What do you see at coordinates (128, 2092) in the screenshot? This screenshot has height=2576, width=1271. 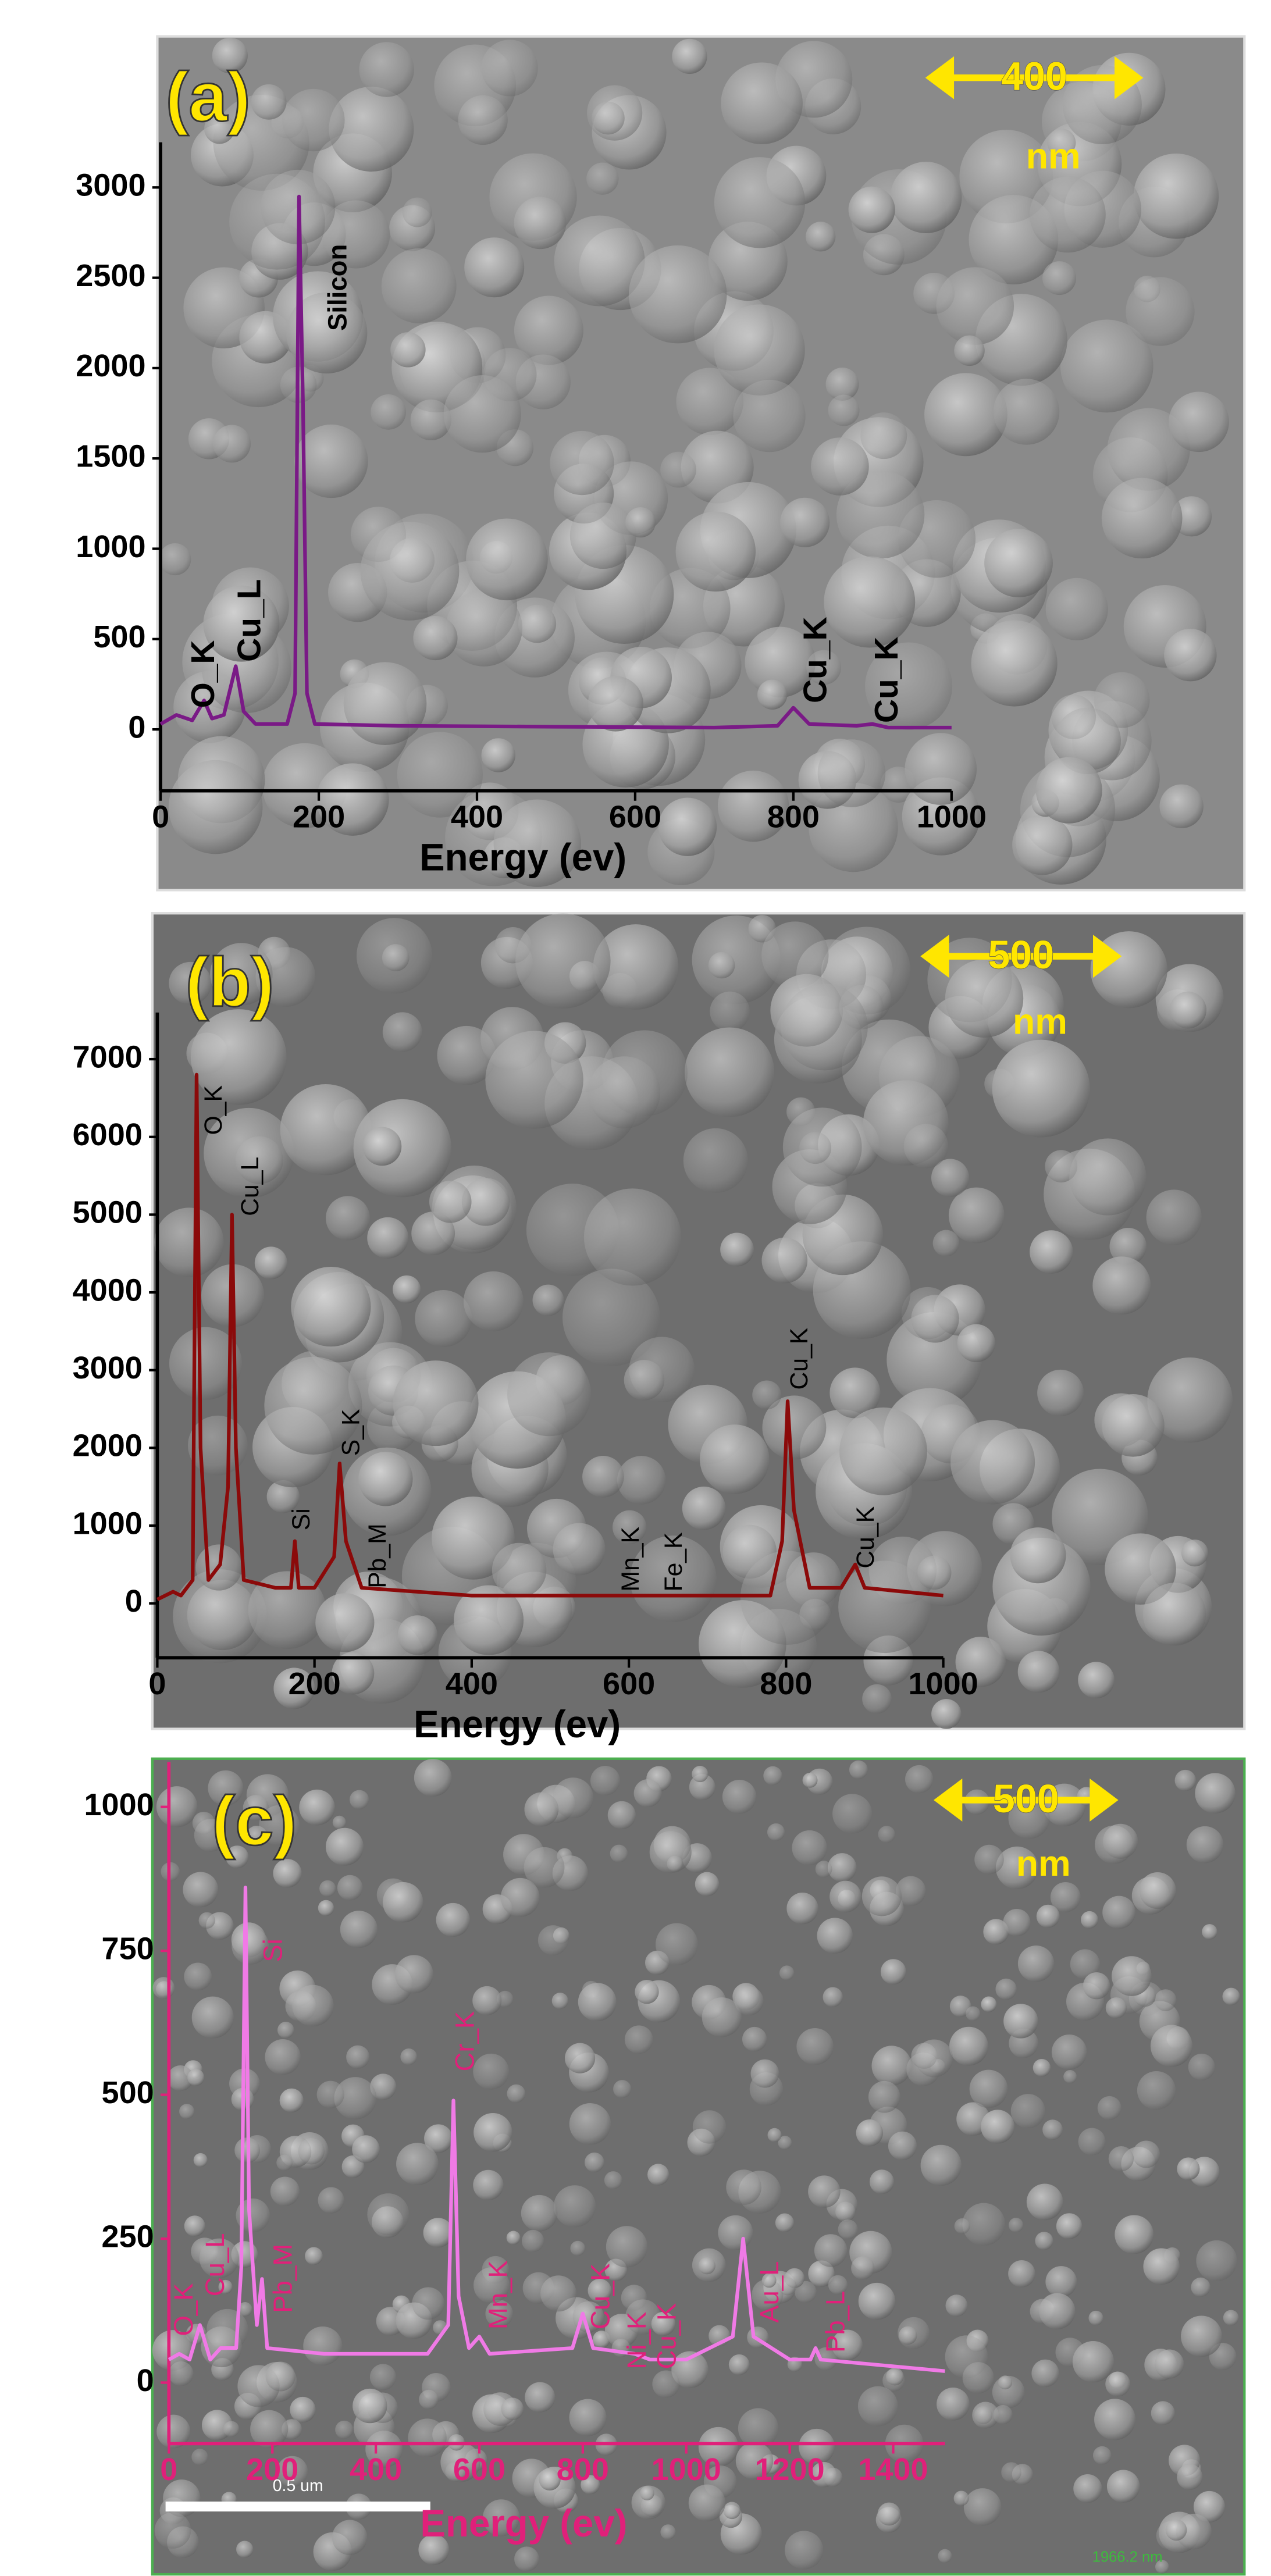 I see `y-tick-label: 500` at bounding box center [128, 2092].